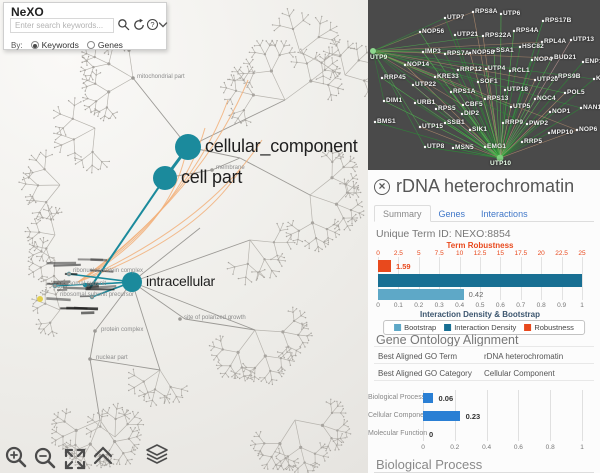 This screenshot has width=600, height=473. I want to click on gene-label: NOP6, so click(588, 129).